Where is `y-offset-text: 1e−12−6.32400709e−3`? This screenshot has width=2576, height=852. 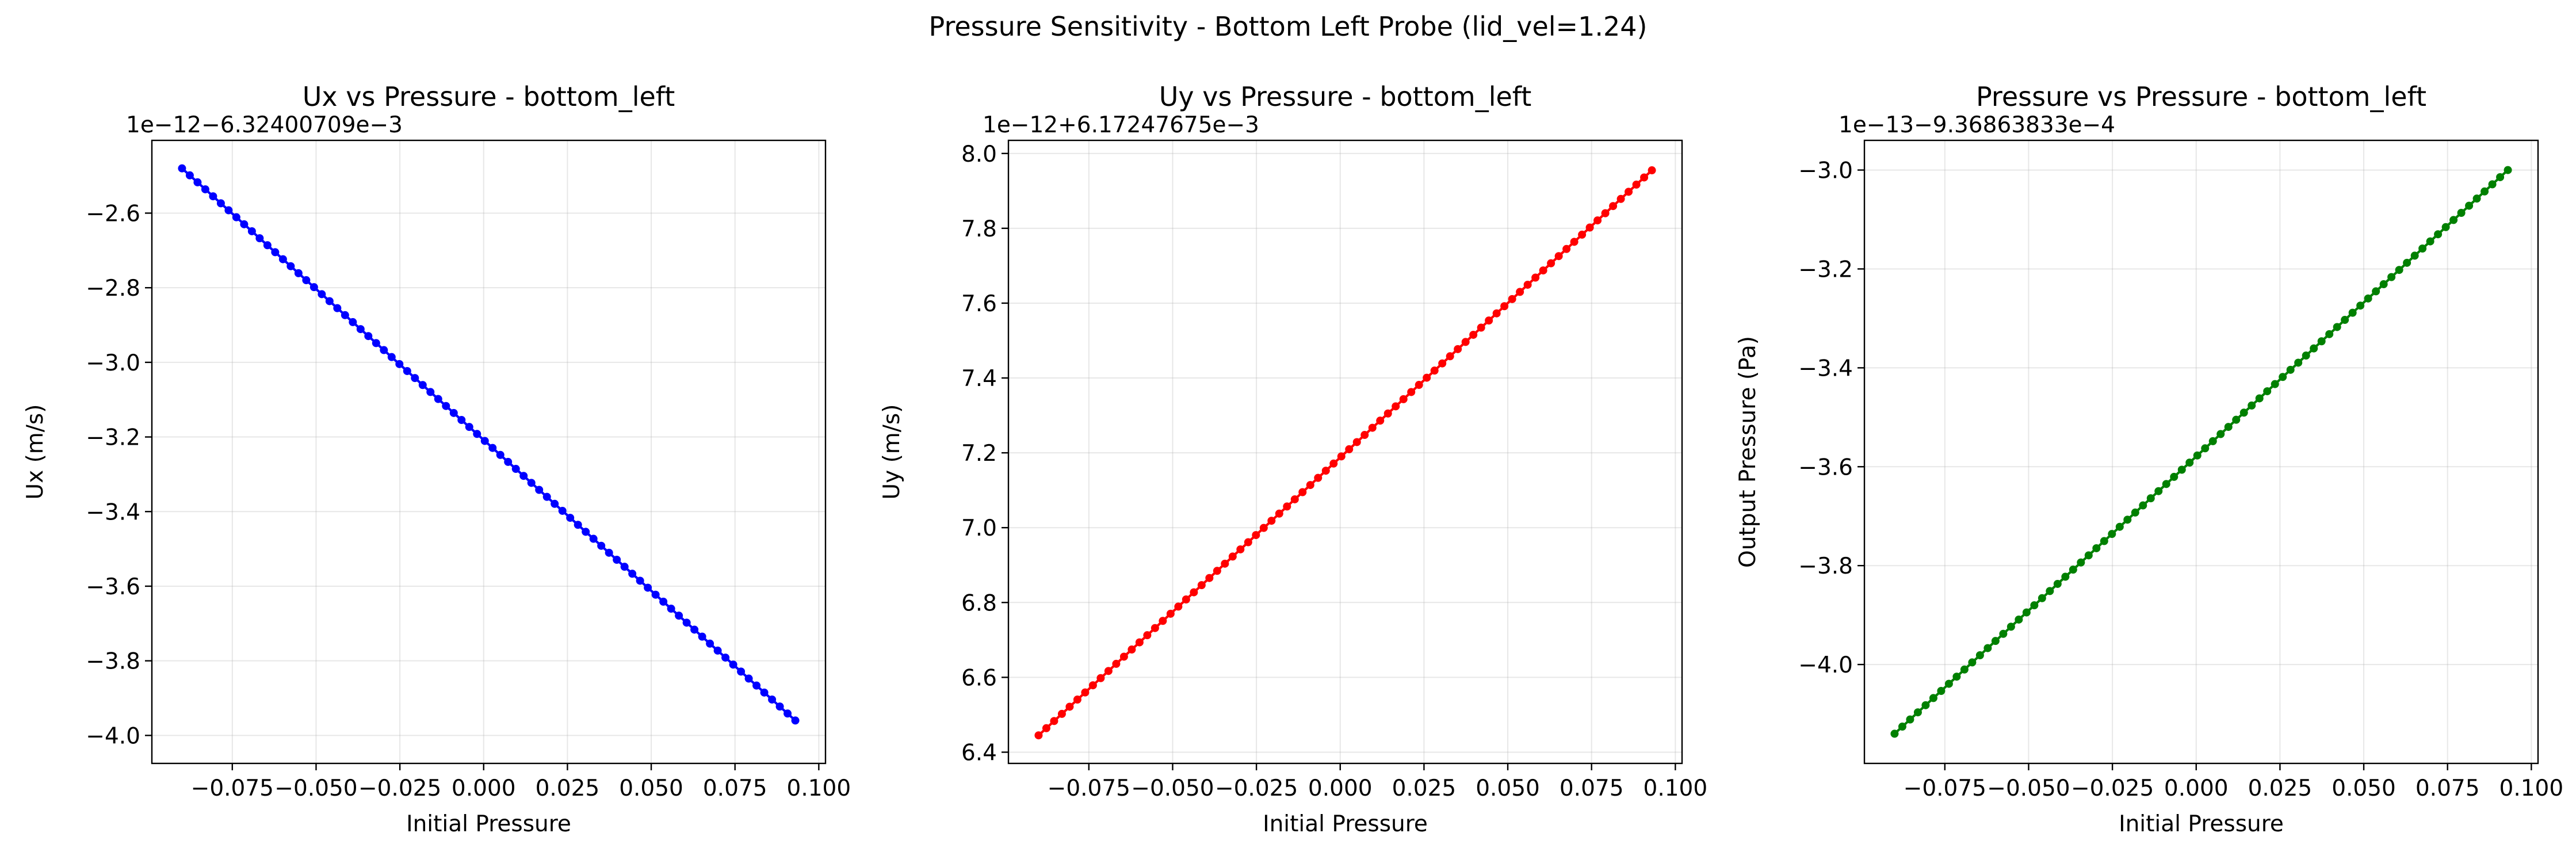
y-offset-text: 1e−12−6.32400709e−3 is located at coordinates (264, 125).